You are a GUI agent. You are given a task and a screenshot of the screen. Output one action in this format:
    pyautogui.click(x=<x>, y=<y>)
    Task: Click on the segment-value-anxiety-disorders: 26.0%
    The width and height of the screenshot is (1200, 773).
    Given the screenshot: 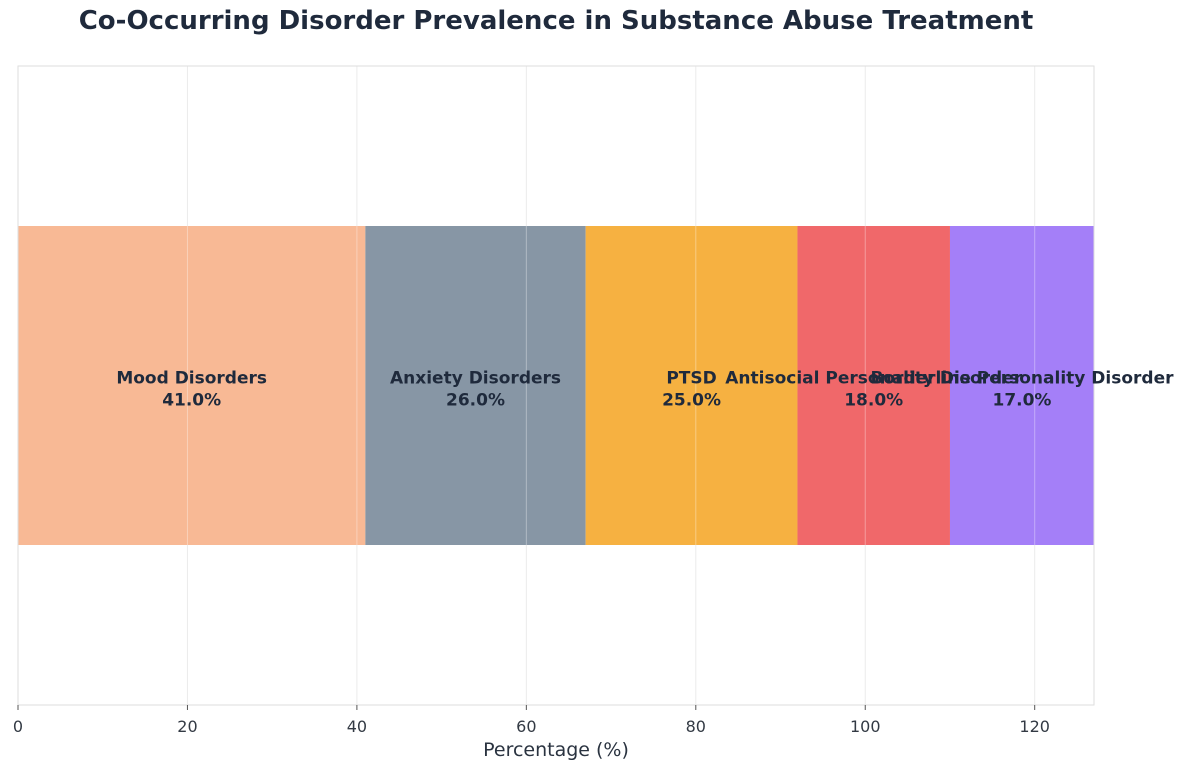 What is the action you would take?
    pyautogui.click(x=475, y=401)
    